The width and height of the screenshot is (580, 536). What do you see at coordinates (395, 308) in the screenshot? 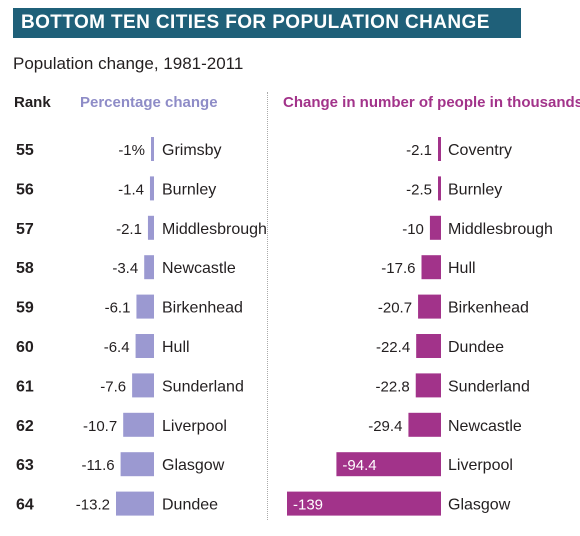
I see `number-value-label: -20.7` at bounding box center [395, 308].